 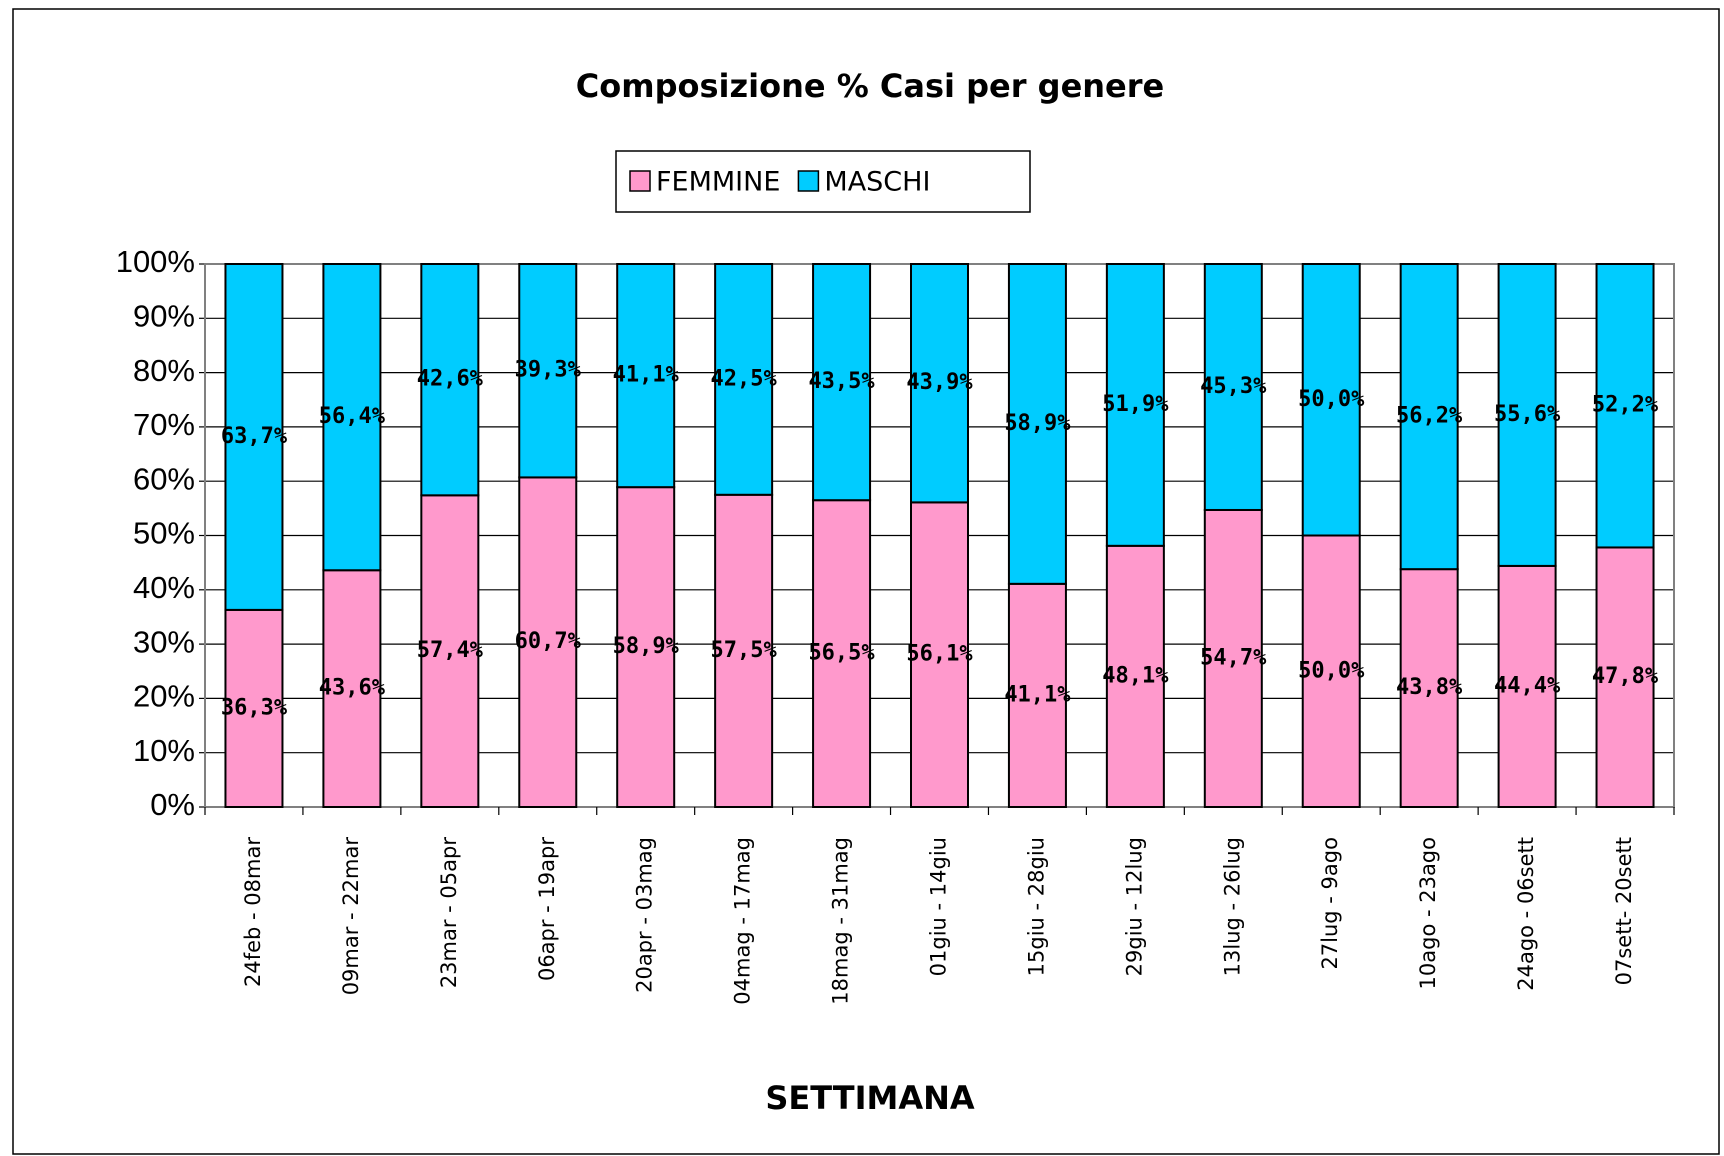 What do you see at coordinates (870, 1098) in the screenshot?
I see `x-axis-title: SETTIMANA` at bounding box center [870, 1098].